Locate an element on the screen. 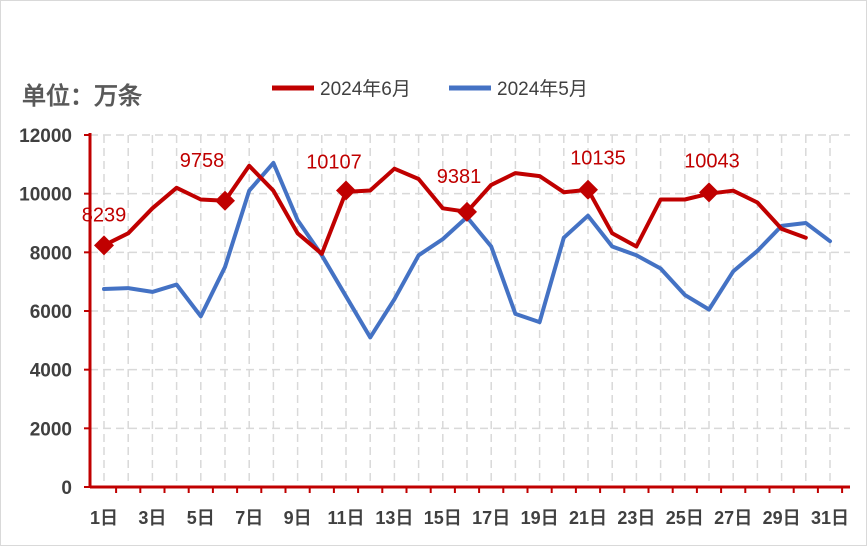  y-axis-ticks: 0 2000 4000 6000 8000 10000 12000 is located at coordinates (54, 312).